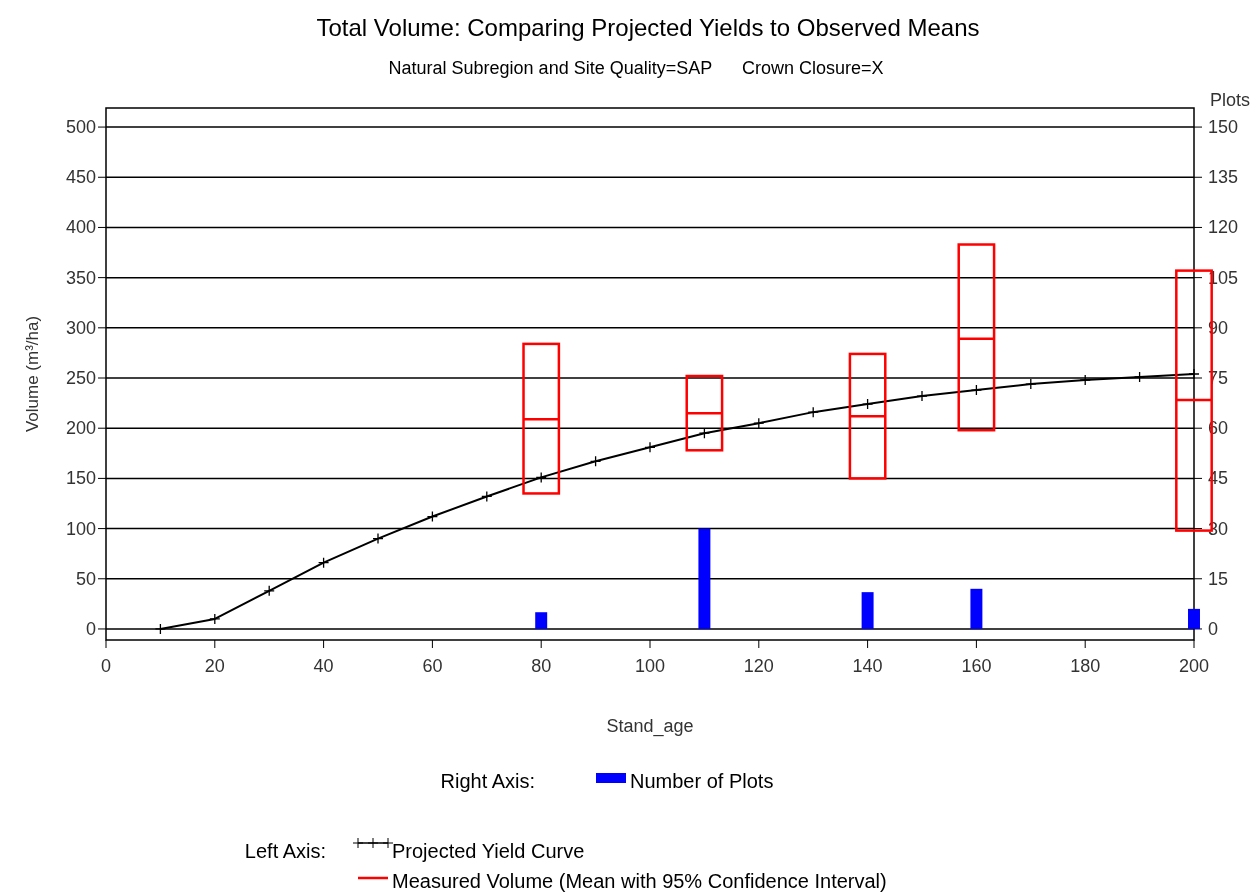  What do you see at coordinates (32, 374) in the screenshot?
I see `y-axis-title: Volume (m³/ha)` at bounding box center [32, 374].